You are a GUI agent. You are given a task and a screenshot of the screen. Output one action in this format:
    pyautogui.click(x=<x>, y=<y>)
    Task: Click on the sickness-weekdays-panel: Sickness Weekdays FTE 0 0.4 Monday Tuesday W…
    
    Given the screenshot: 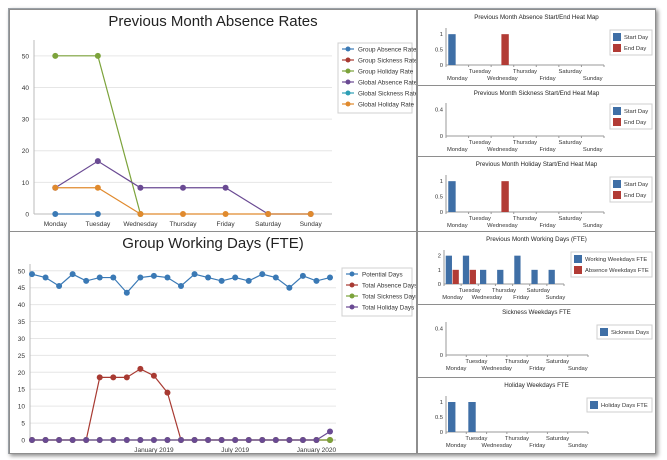 What is the action you would take?
    pyautogui.click(x=536, y=341)
    